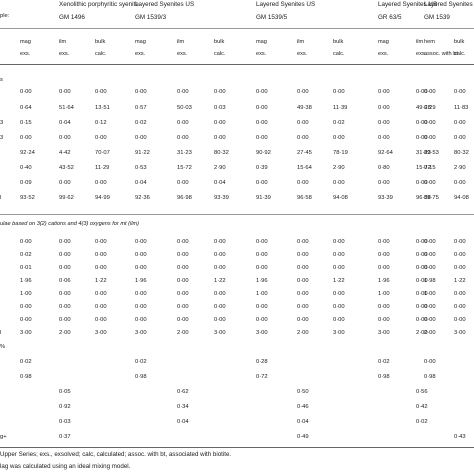 The height and width of the screenshot is (474, 474). What do you see at coordinates (3, 347) in the screenshot?
I see `row-label: %` at bounding box center [3, 347].